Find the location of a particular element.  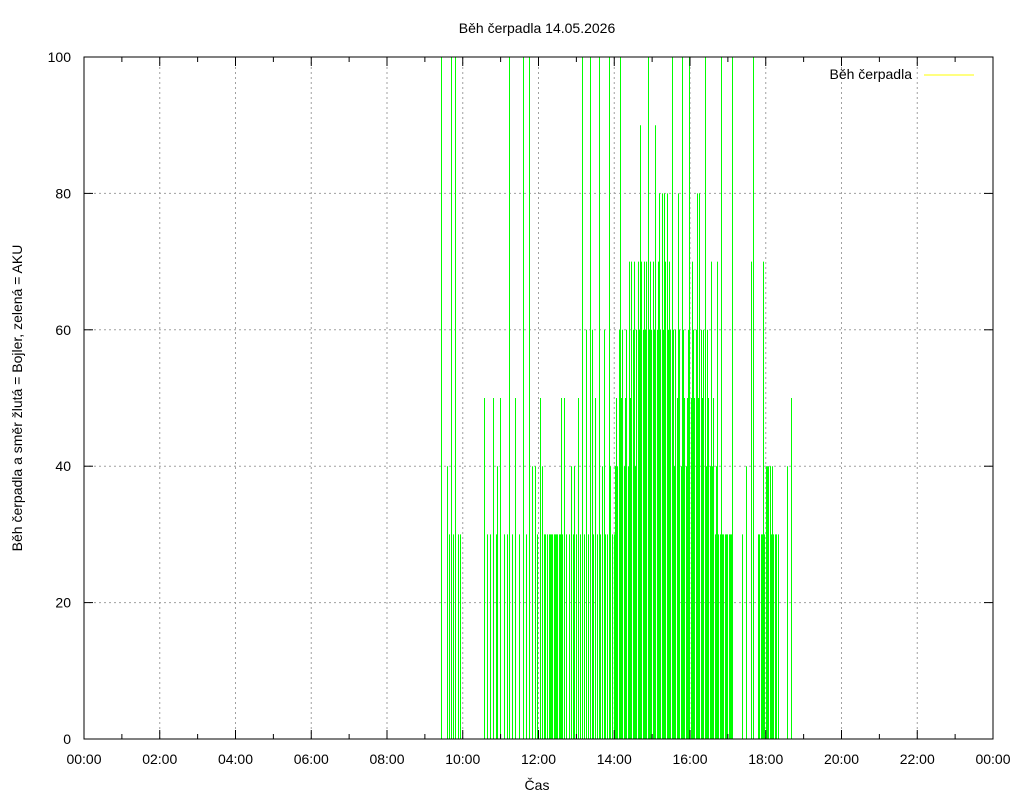

y-tick-label: 0 is located at coordinates (67, 739).